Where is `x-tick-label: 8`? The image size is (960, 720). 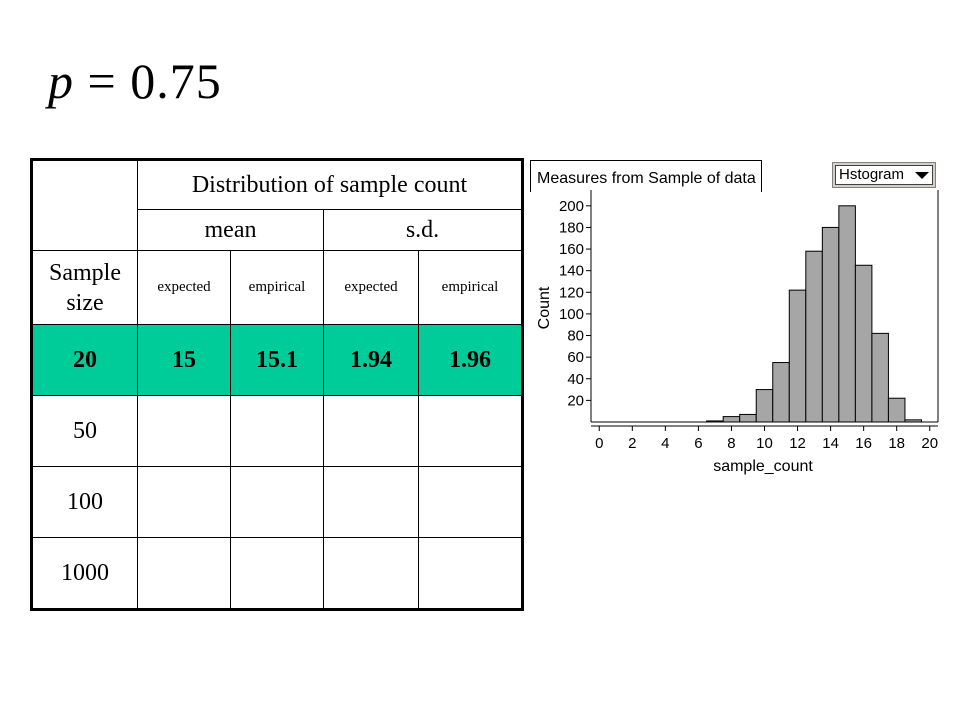
x-tick-label: 8 is located at coordinates (731, 443).